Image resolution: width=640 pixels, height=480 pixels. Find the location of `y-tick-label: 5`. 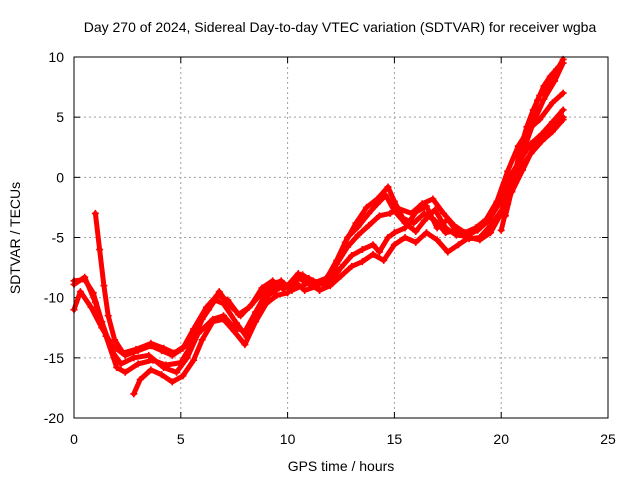

y-tick-label: 5 is located at coordinates (60, 117).